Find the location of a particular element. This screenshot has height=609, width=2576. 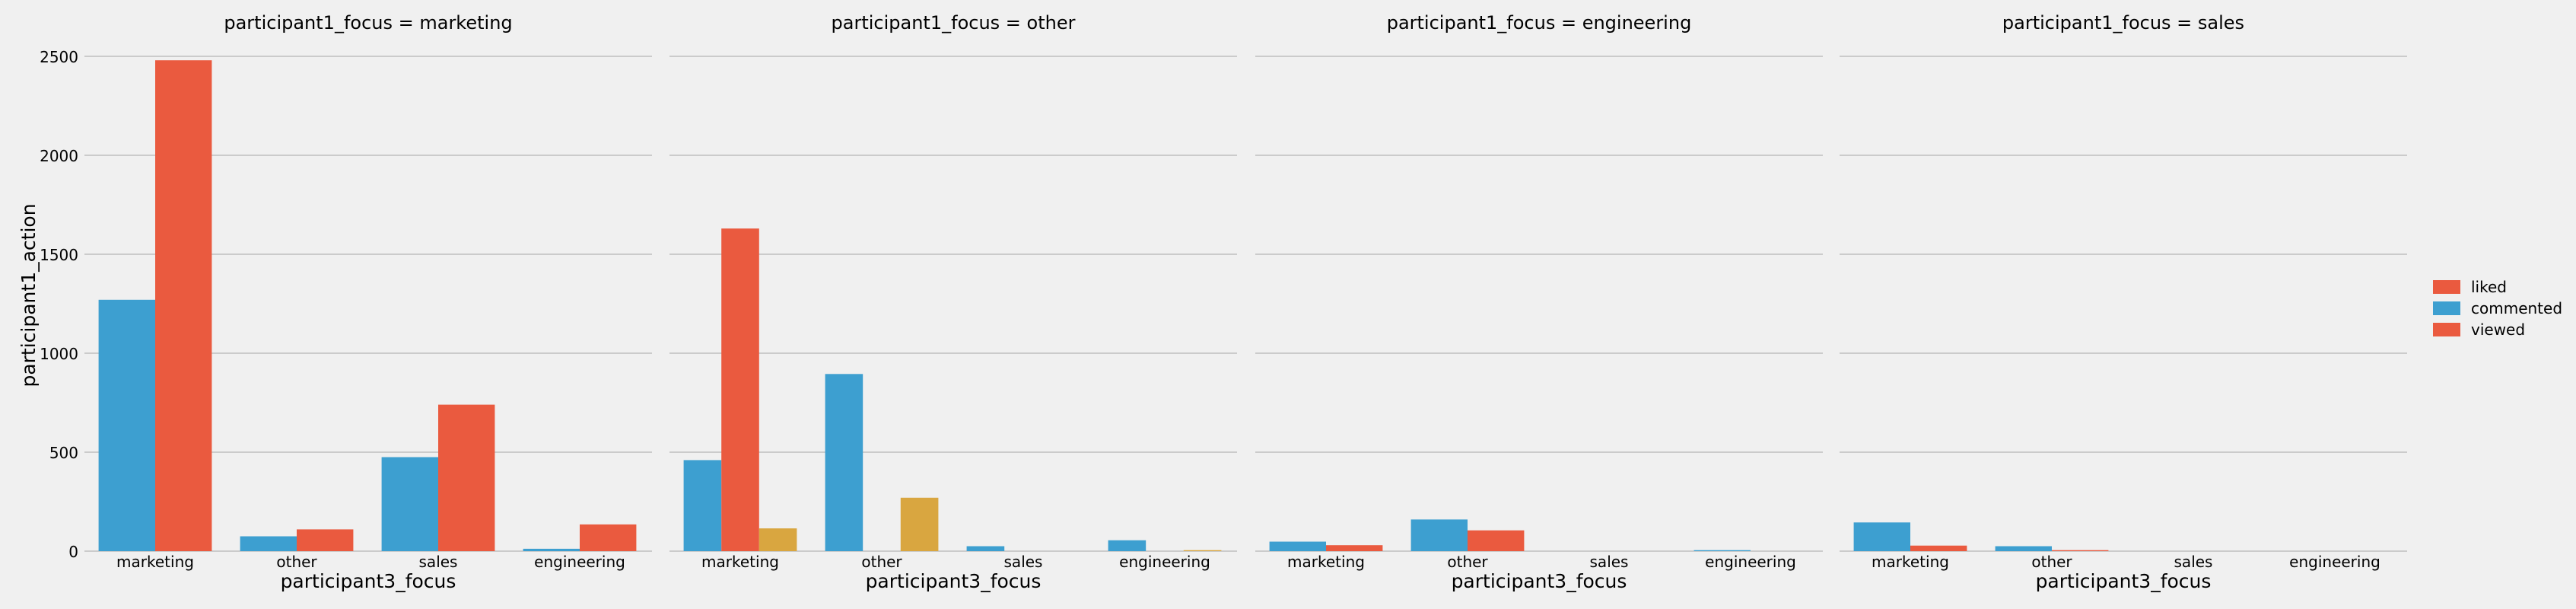

y-tick-label: 1500 is located at coordinates (59, 255).